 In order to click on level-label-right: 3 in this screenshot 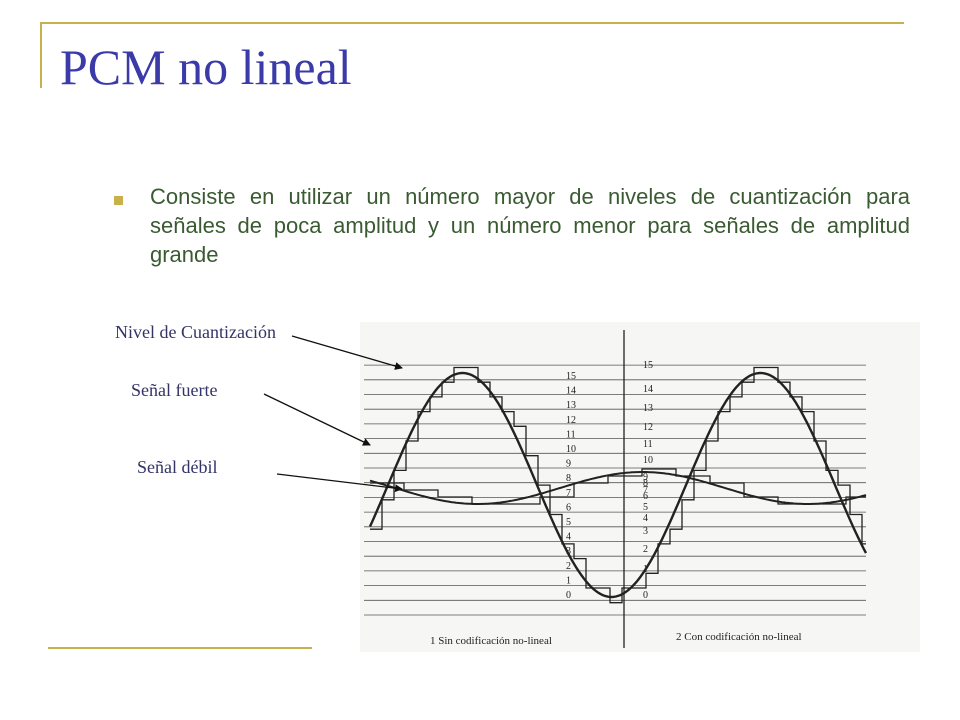, I will do `click(645, 531)`.